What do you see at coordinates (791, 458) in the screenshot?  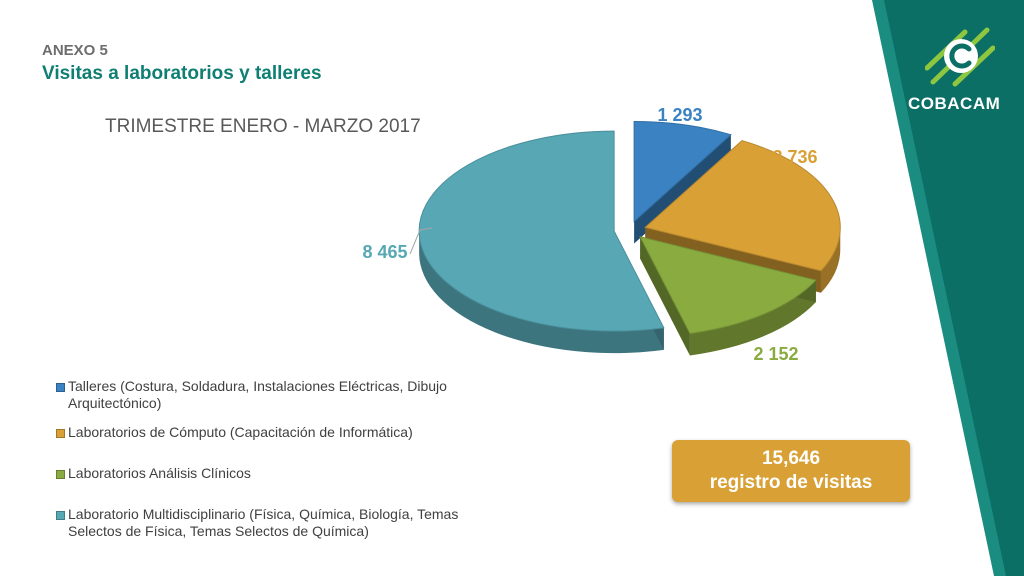 I see `total-visits-value: 15,646` at bounding box center [791, 458].